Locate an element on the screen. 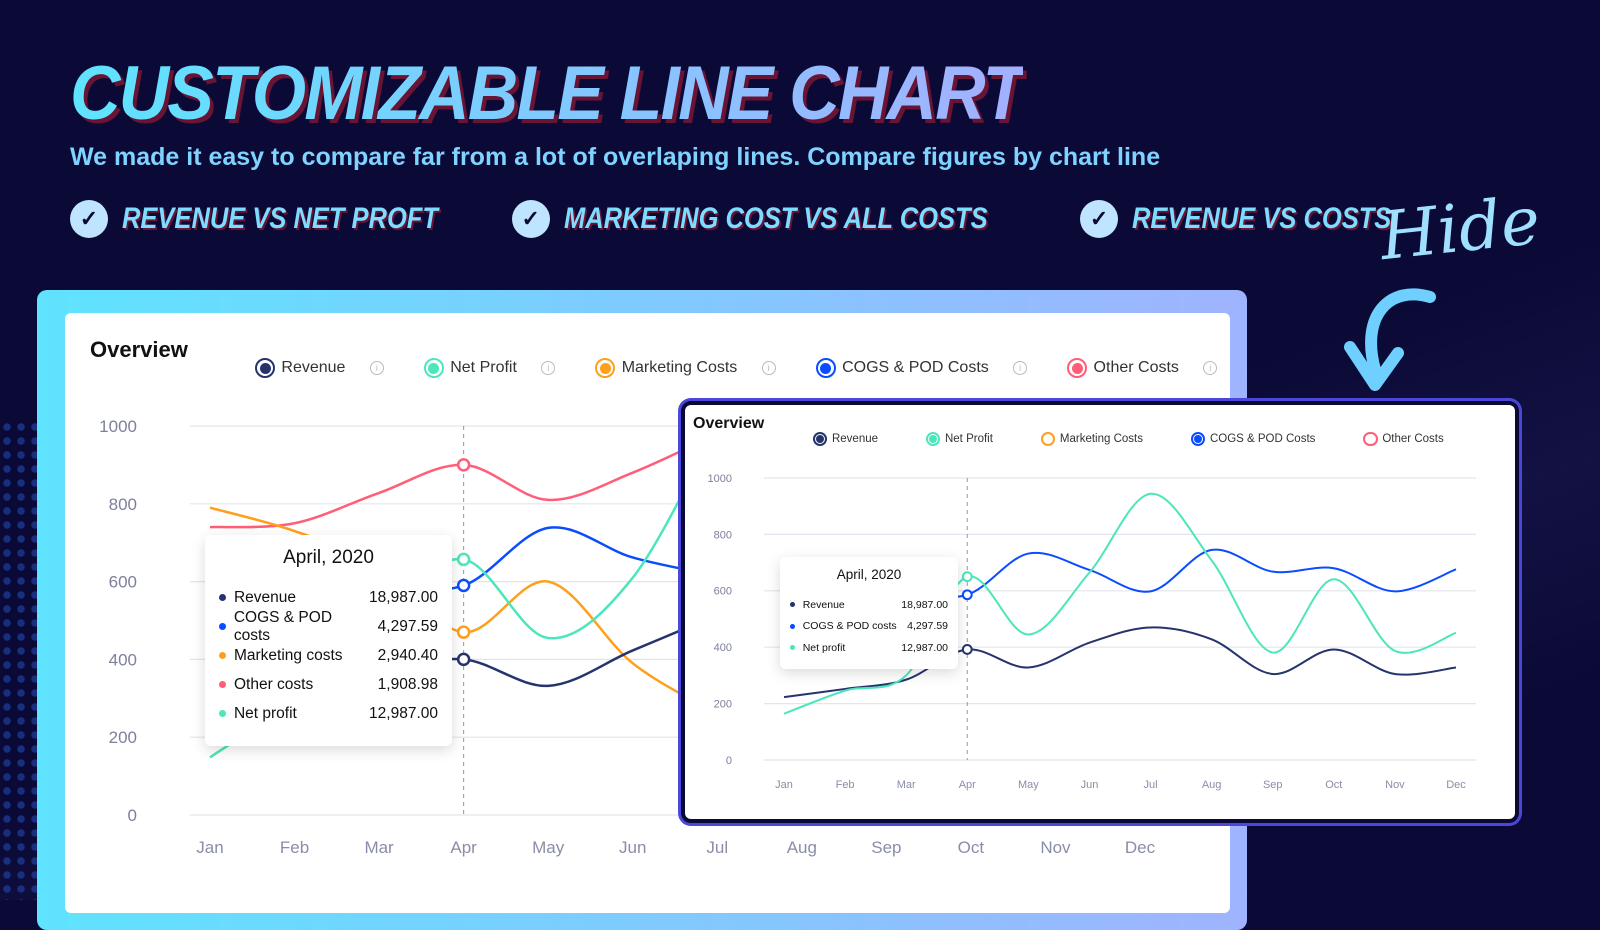 The height and width of the screenshot is (930, 1600). series-line-revenue is located at coordinates (1120, 662).